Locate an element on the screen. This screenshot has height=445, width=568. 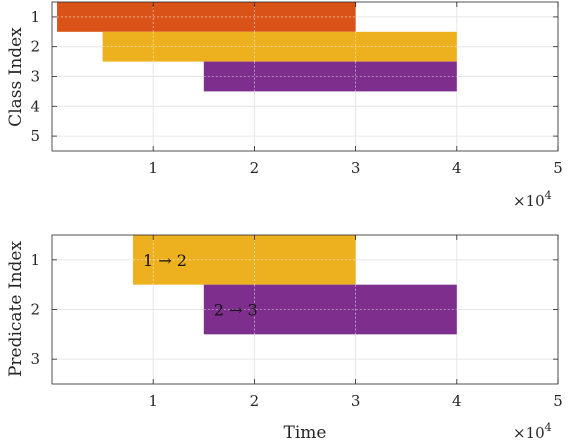
predicate-x-tick-label: 1 is located at coordinates (153, 401).